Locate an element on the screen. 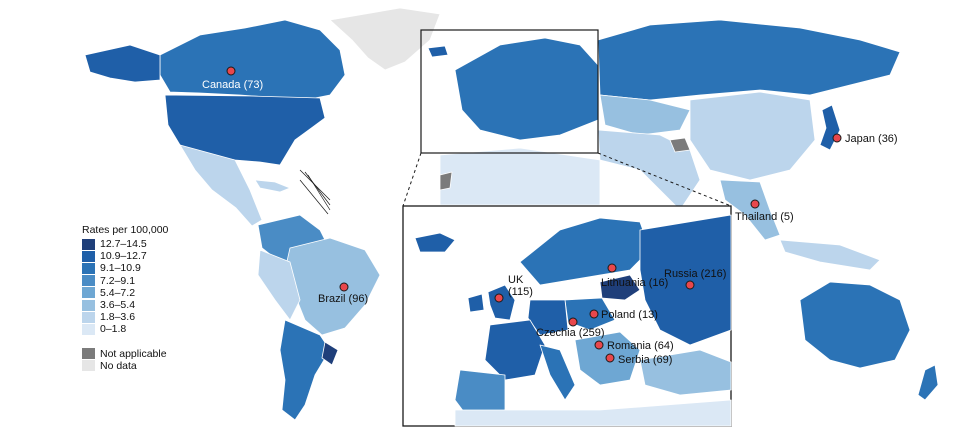 This screenshot has width=970, height=434. iceland-region is located at coordinates (438, 51).